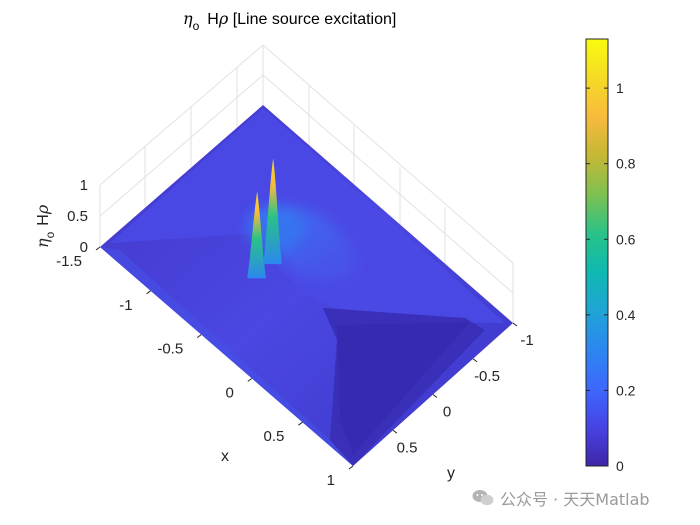  I want to click on colorbar-tick-label: 0.2, so click(626, 390).